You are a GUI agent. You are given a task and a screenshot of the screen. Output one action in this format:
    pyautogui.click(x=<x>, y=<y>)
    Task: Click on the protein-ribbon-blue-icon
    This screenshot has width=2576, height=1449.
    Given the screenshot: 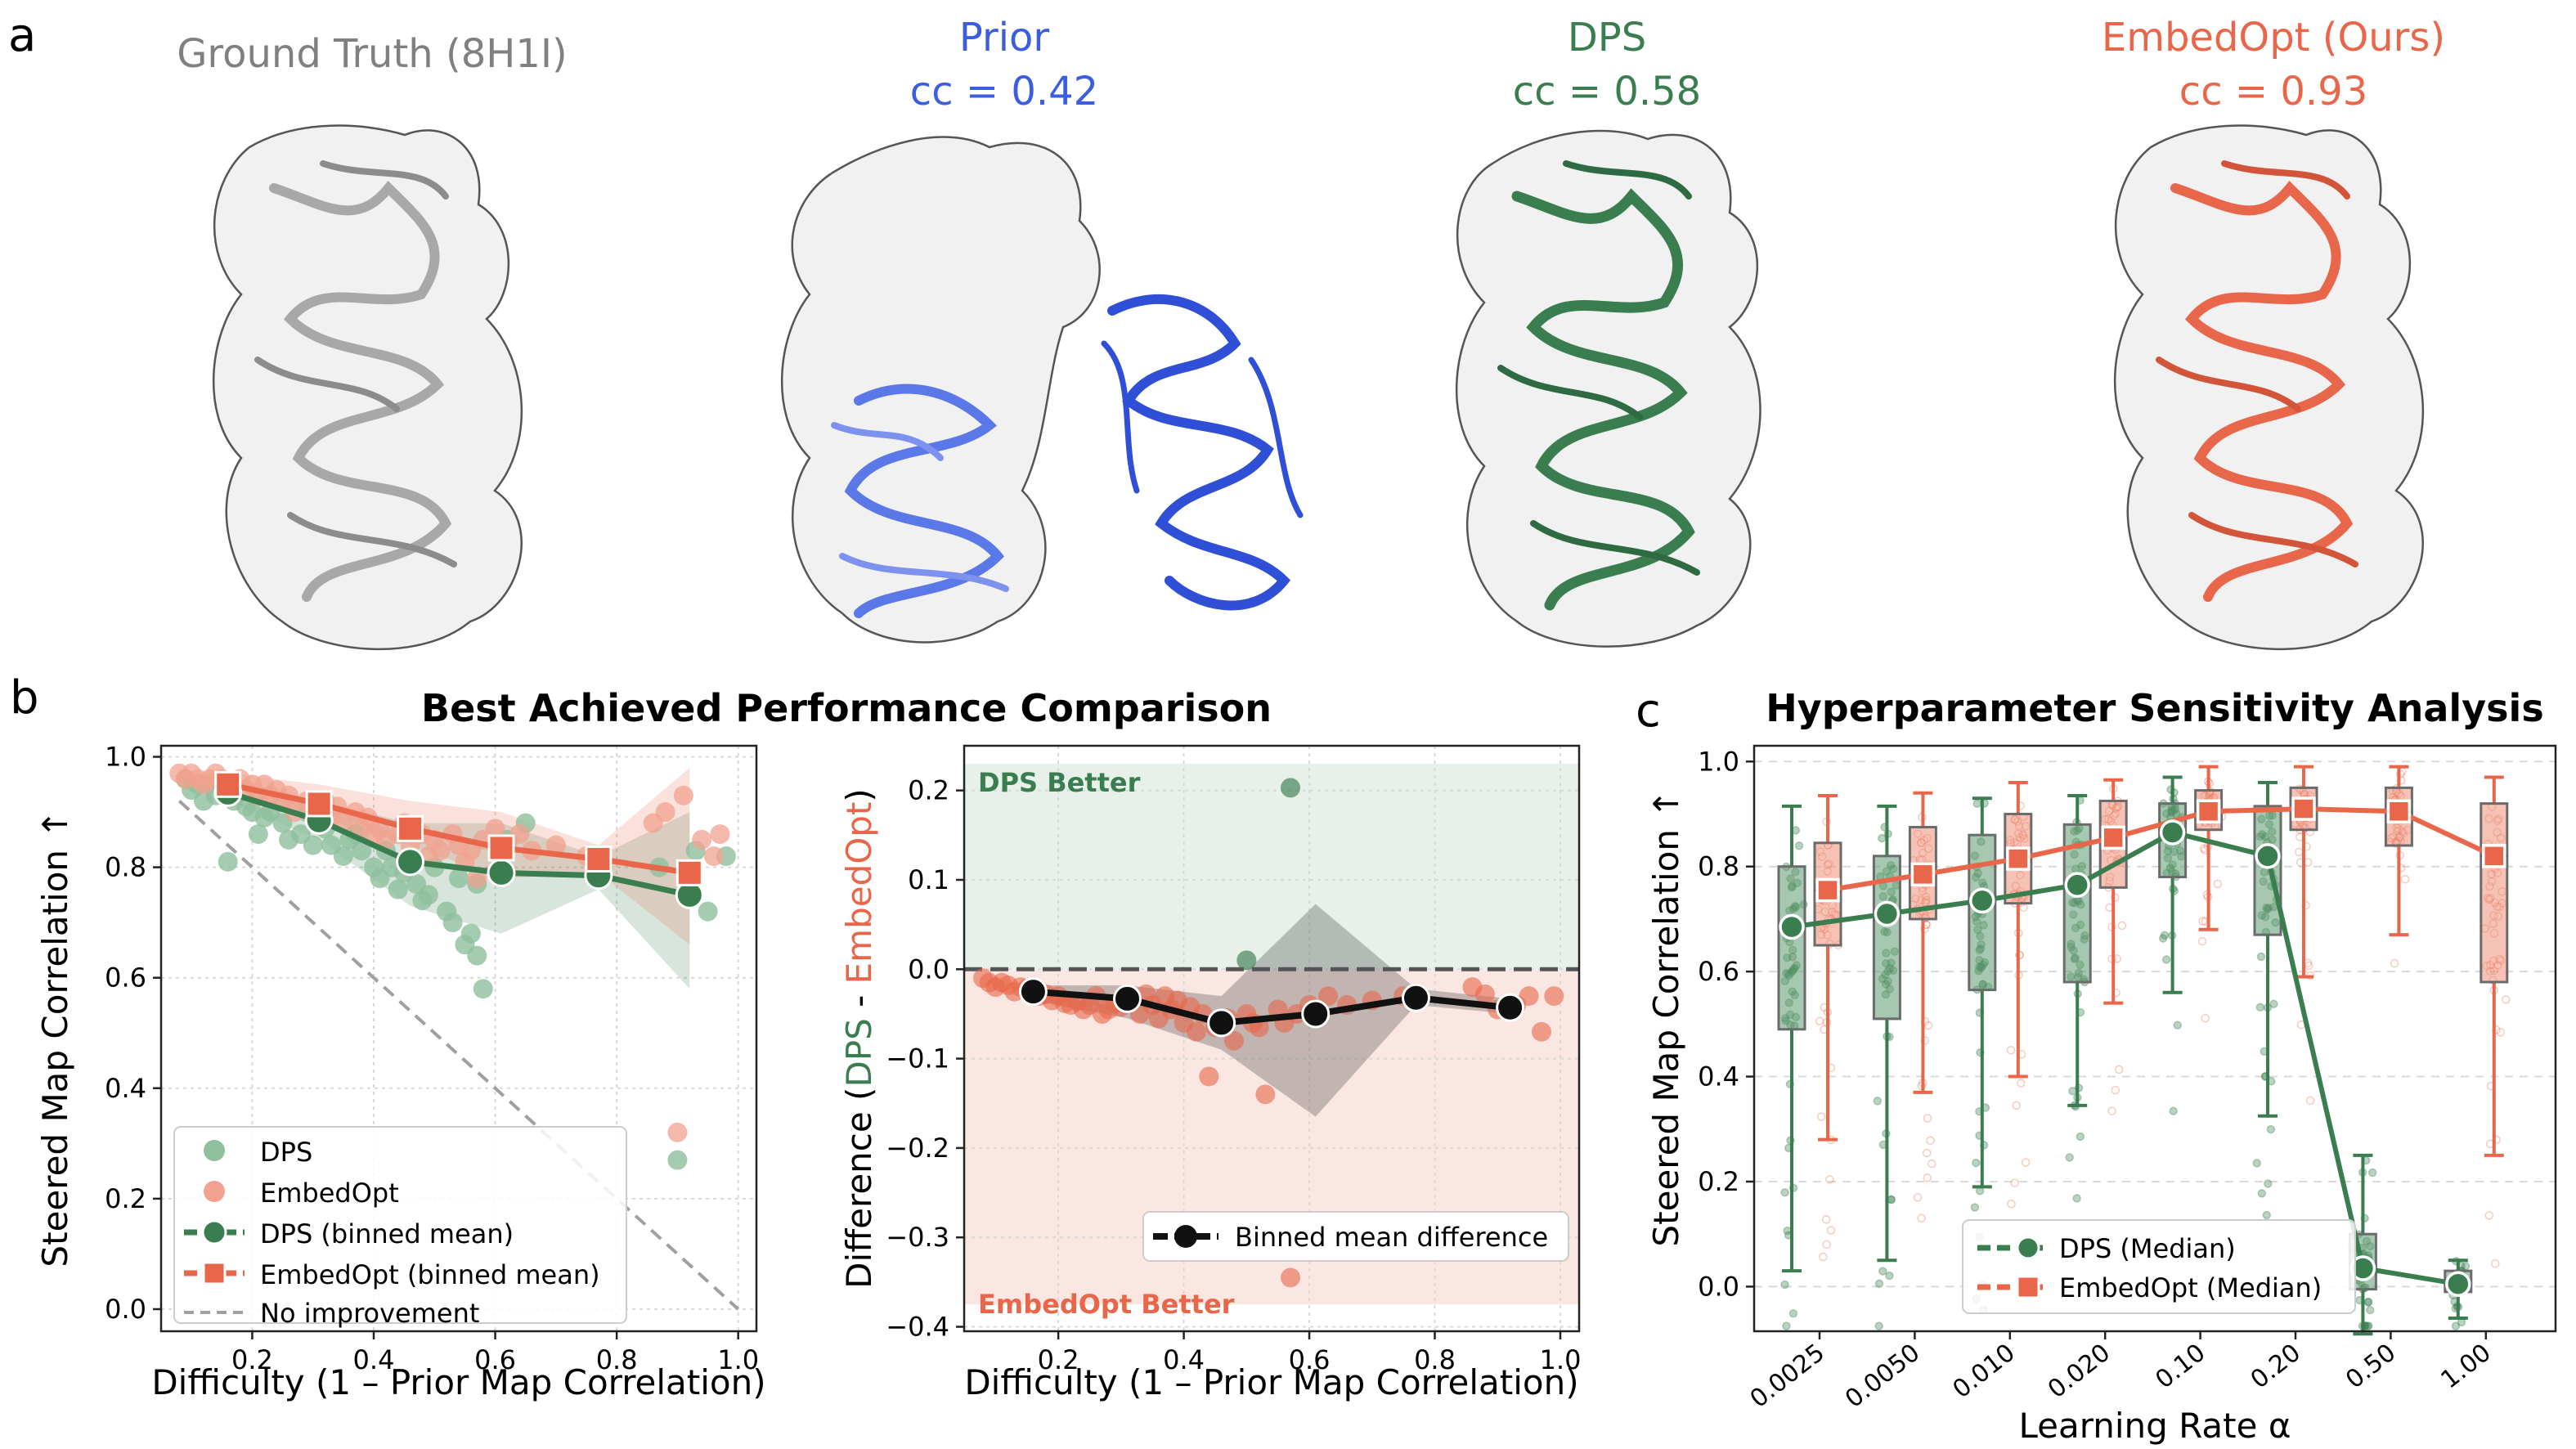 What is the action you would take?
    pyautogui.click(x=1043, y=390)
    